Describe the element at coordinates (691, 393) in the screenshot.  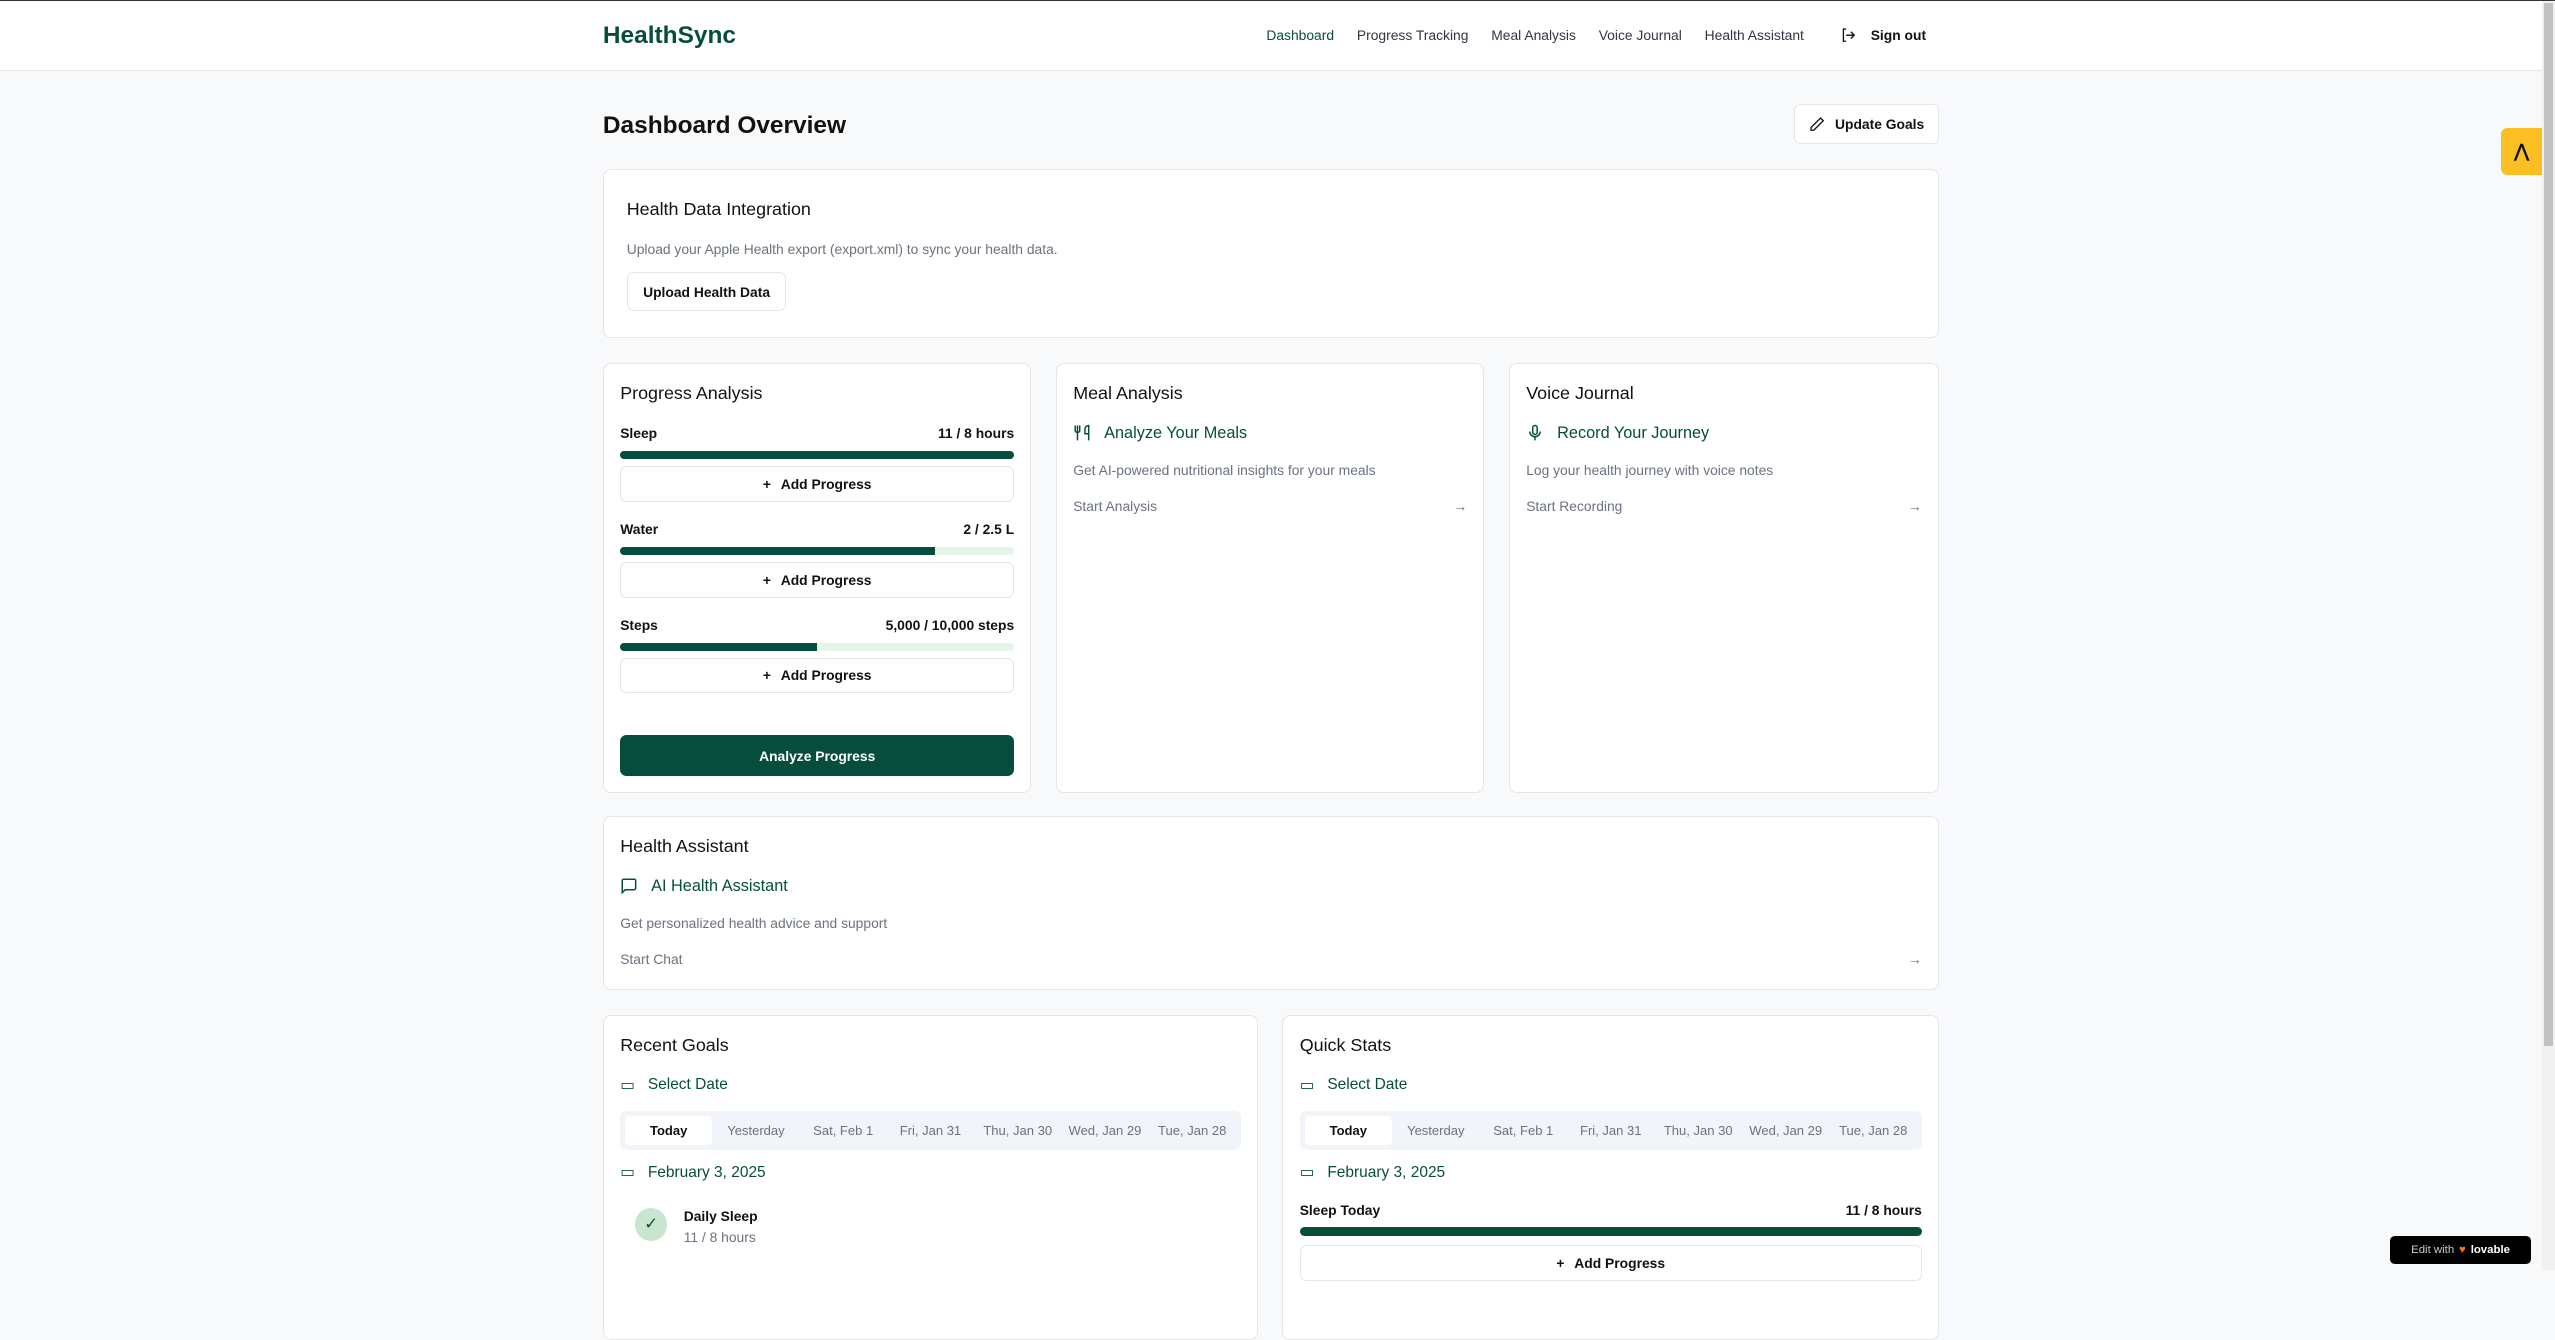
I see `card-title: Progress Analysis` at that location.